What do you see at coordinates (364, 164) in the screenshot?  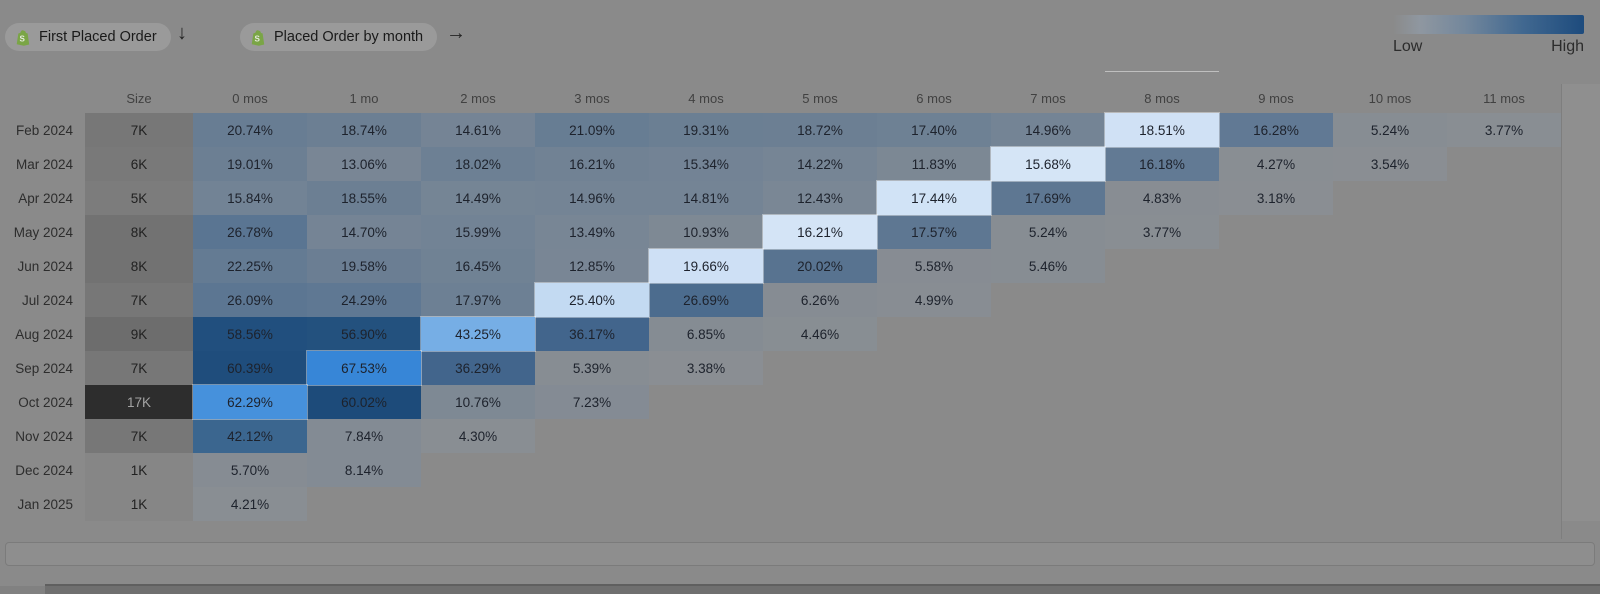 I see `heatmap-cell: 13.06%` at bounding box center [364, 164].